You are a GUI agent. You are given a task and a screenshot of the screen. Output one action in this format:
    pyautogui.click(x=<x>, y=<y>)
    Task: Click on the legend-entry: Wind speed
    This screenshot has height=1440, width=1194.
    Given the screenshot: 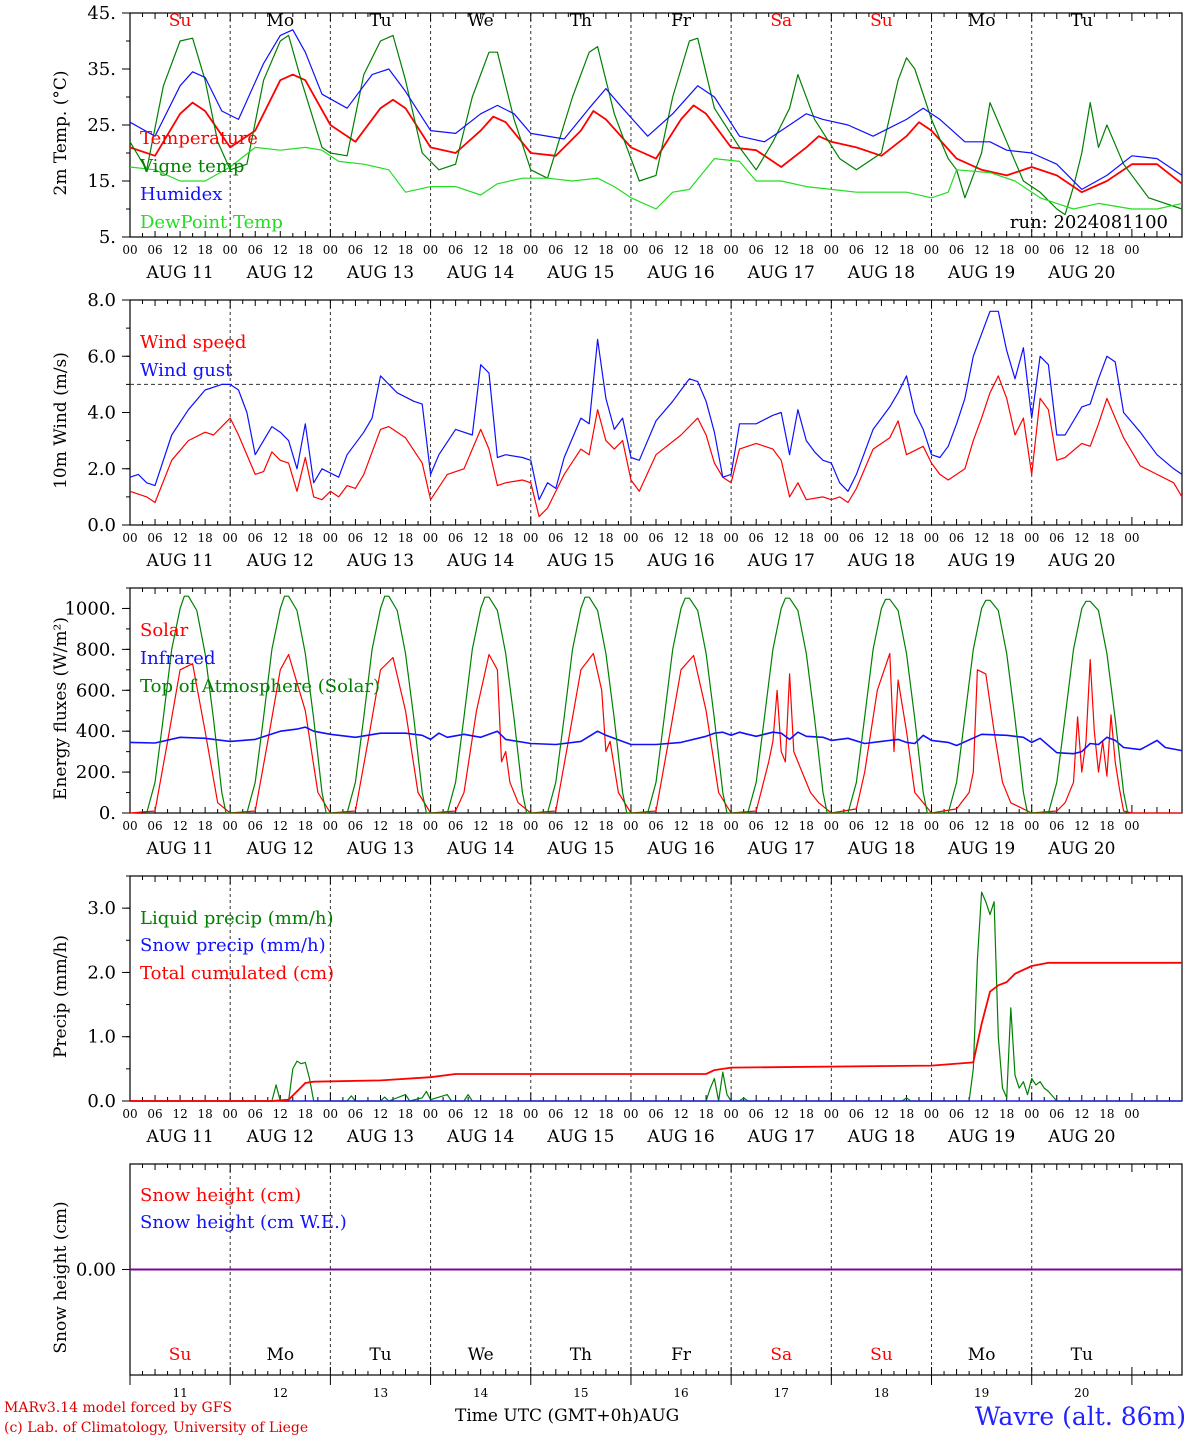 What is the action you would take?
    pyautogui.click(x=193, y=342)
    